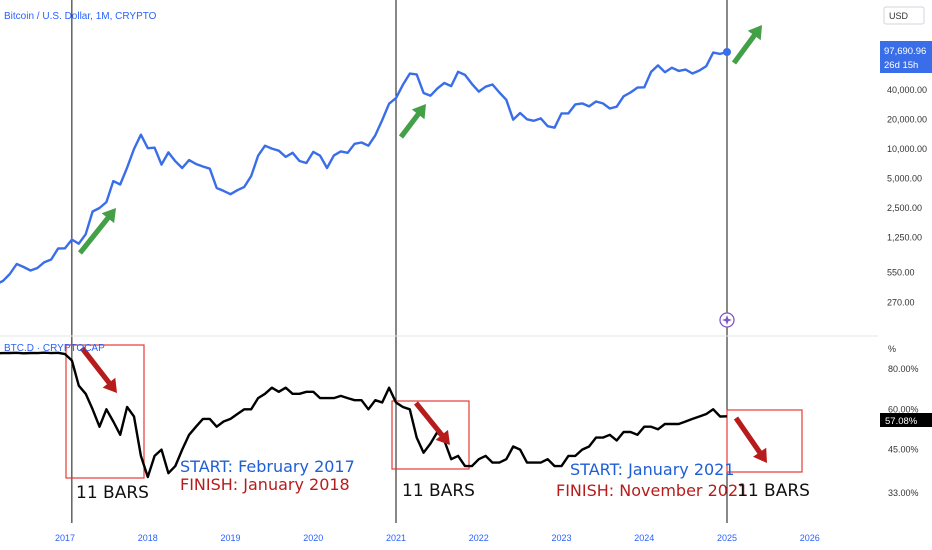  What do you see at coordinates (396, 538) in the screenshot?
I see `time-axis-tick: 2021` at bounding box center [396, 538].